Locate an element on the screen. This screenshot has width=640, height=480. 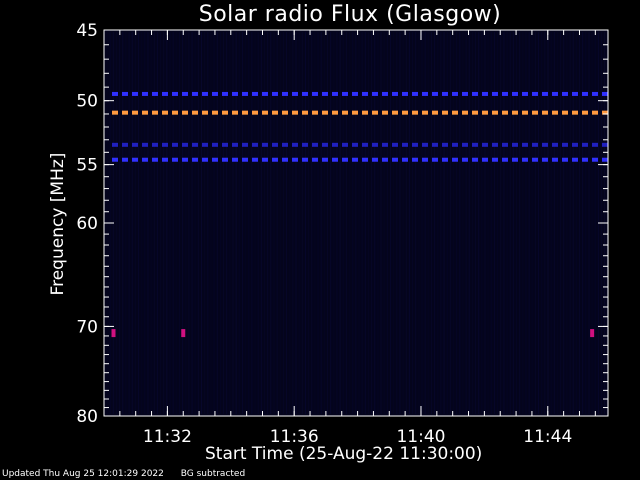
bg-note: BG subtracted is located at coordinates (213, 474).